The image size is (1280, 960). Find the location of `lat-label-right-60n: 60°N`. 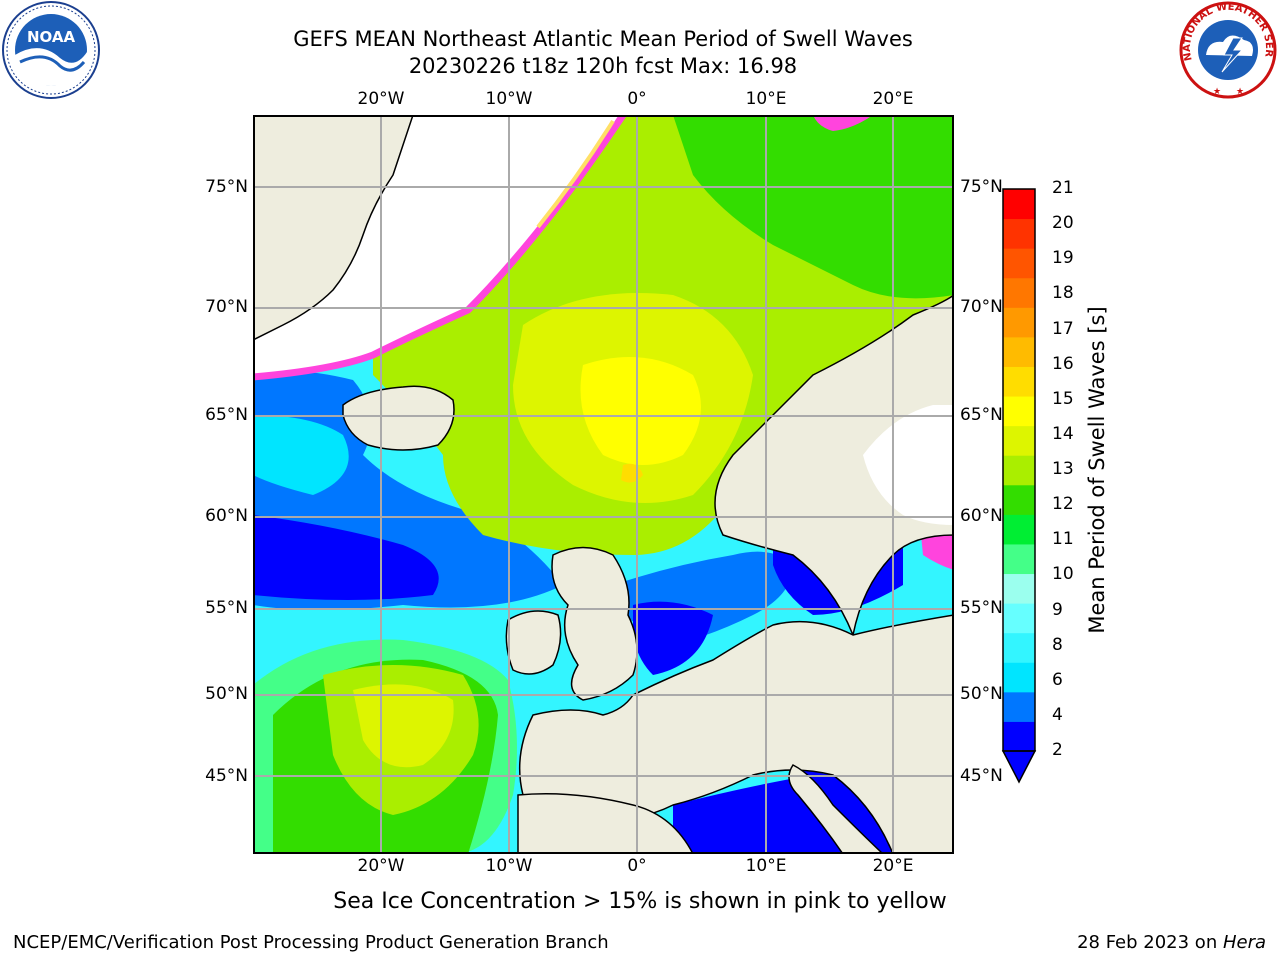

lat-label-right-60n: 60°N is located at coordinates (981, 516).